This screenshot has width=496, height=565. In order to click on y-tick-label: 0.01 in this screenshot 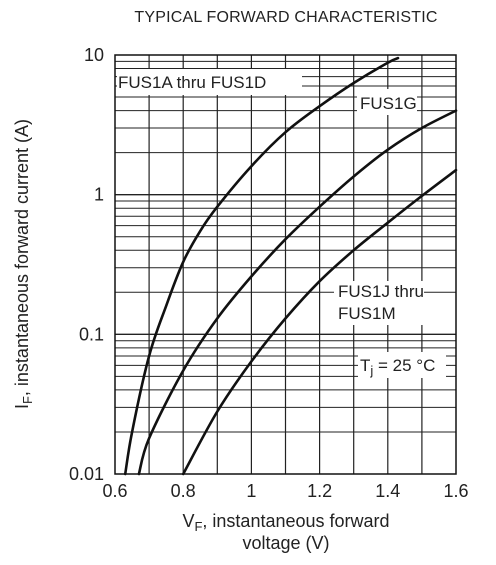, I will do `click(86, 474)`.